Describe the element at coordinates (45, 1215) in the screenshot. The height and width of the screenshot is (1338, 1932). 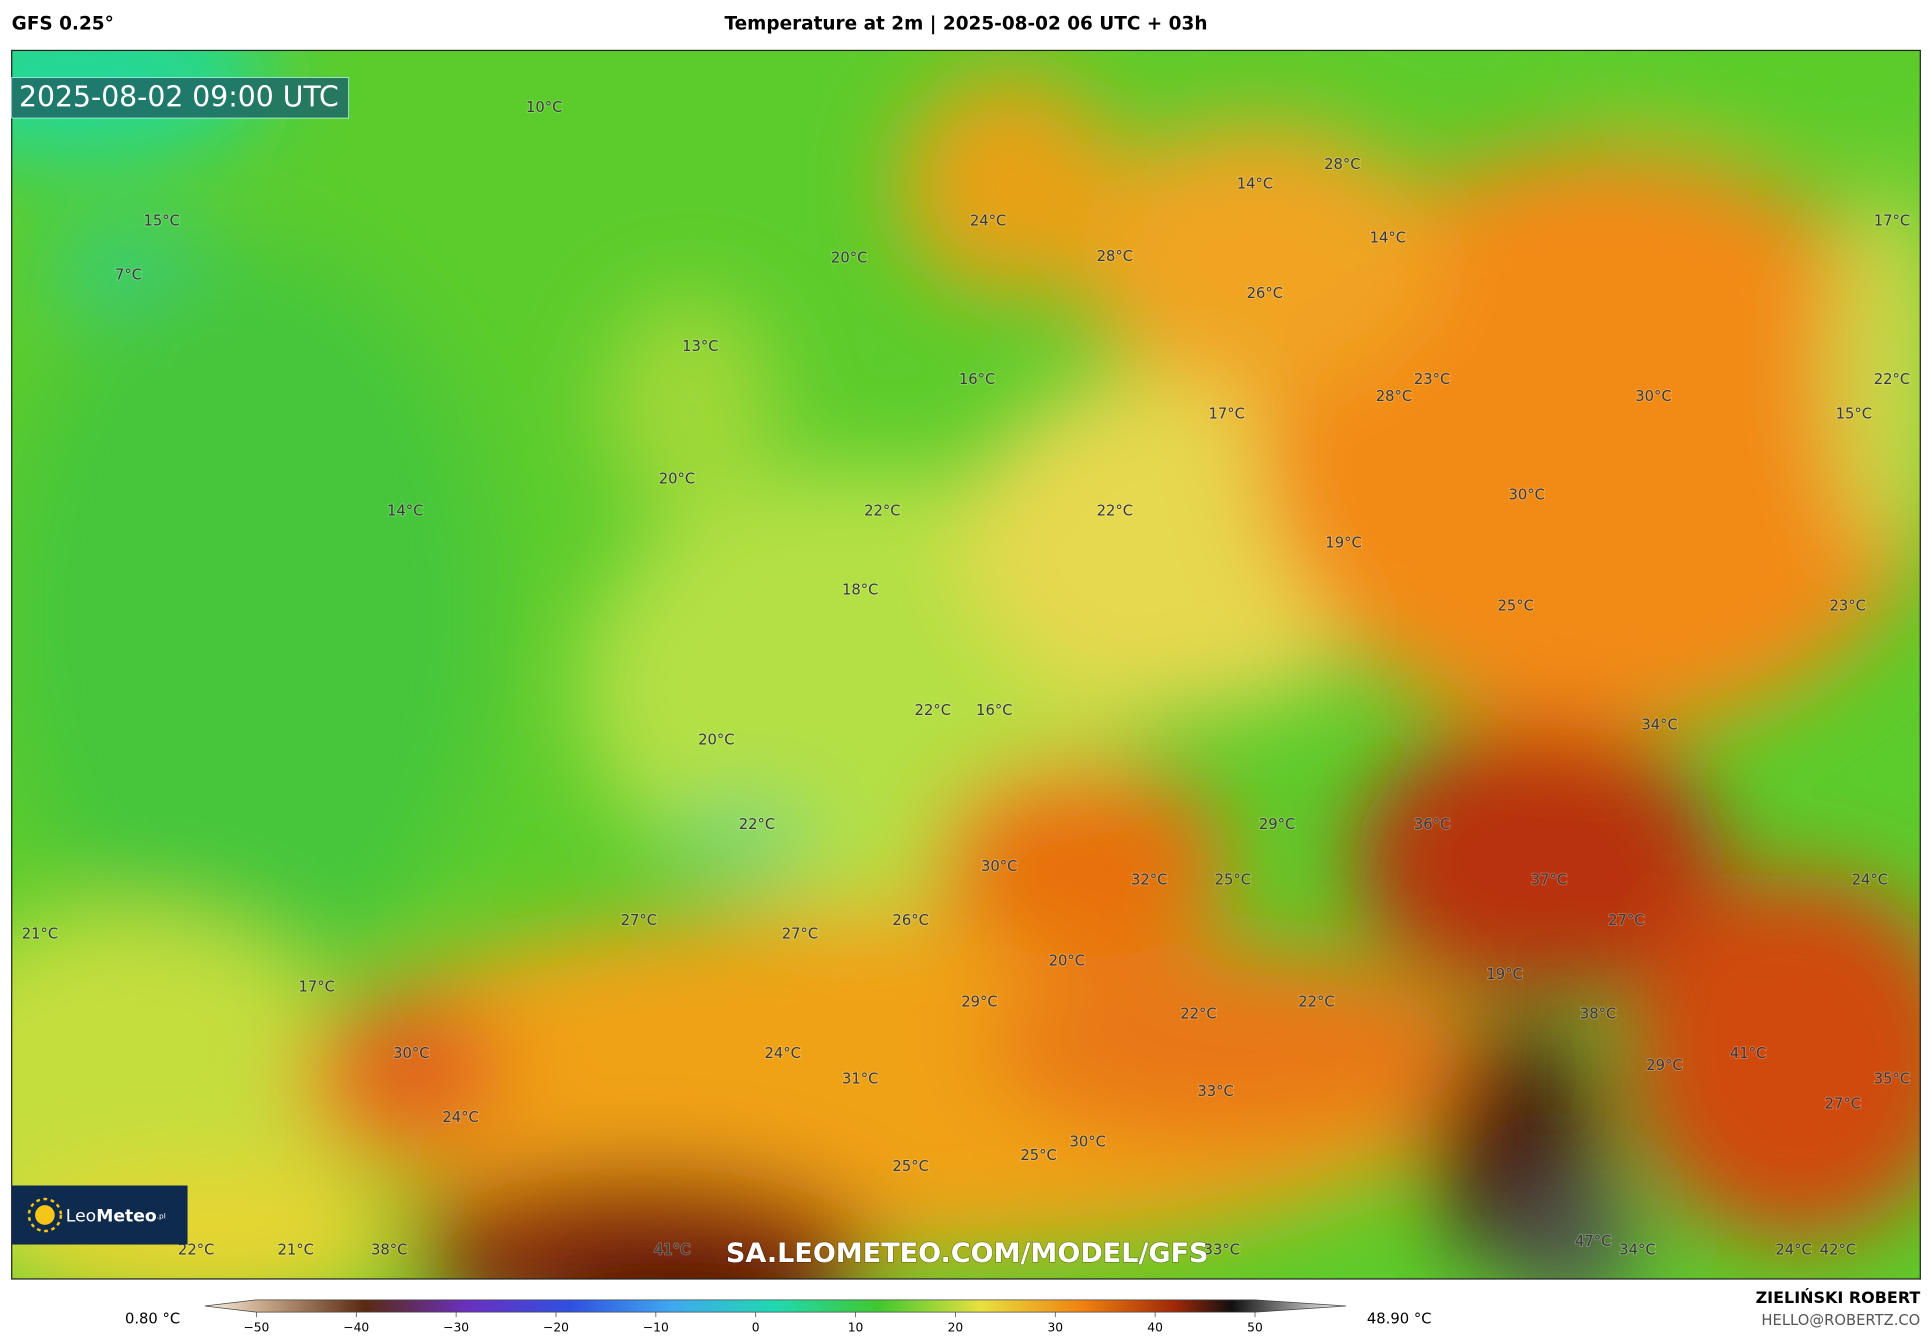
I see `logo-sun` at that location.